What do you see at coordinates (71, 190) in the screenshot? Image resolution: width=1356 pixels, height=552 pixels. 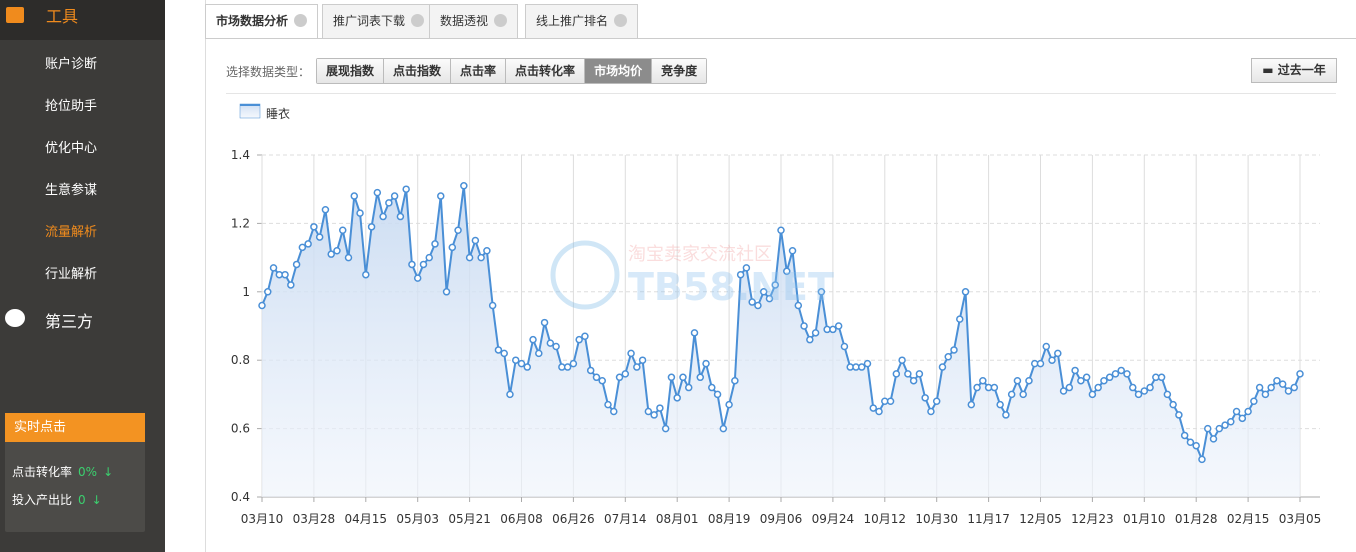 I see `menu-item: 生意参谋` at bounding box center [71, 190].